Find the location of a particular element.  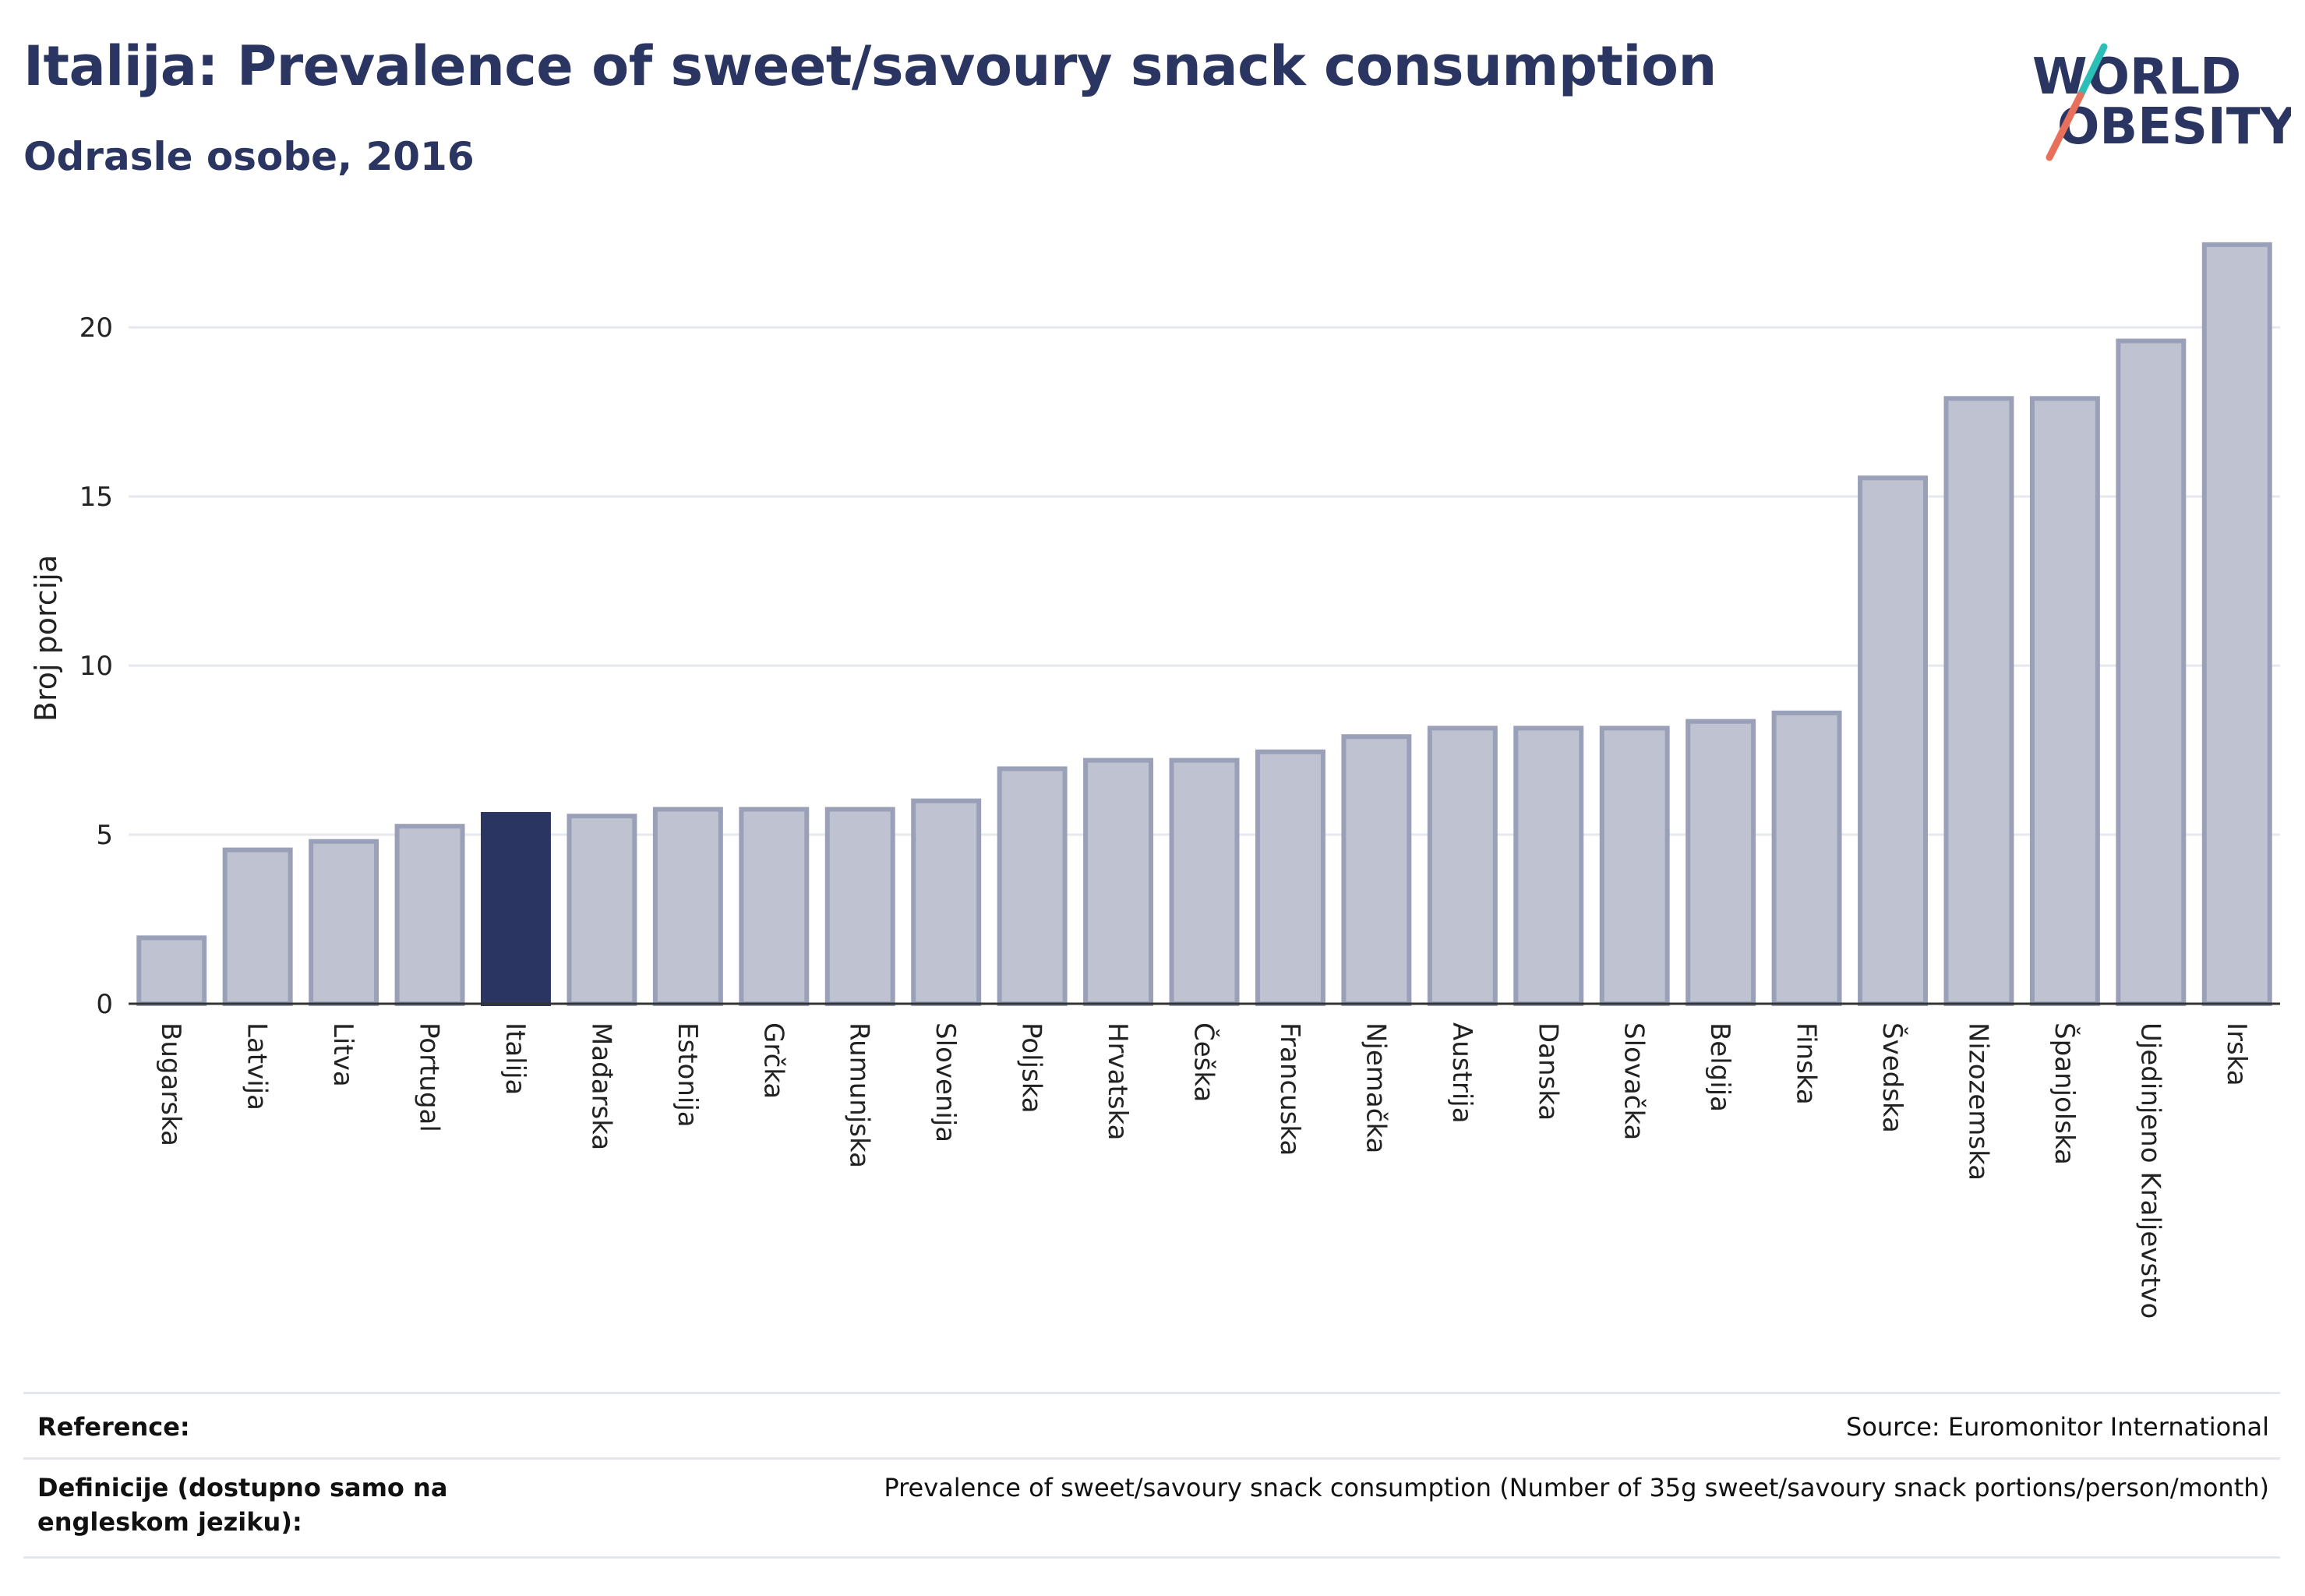

x-tick-label: Njemačka is located at coordinates (1375, 1087).